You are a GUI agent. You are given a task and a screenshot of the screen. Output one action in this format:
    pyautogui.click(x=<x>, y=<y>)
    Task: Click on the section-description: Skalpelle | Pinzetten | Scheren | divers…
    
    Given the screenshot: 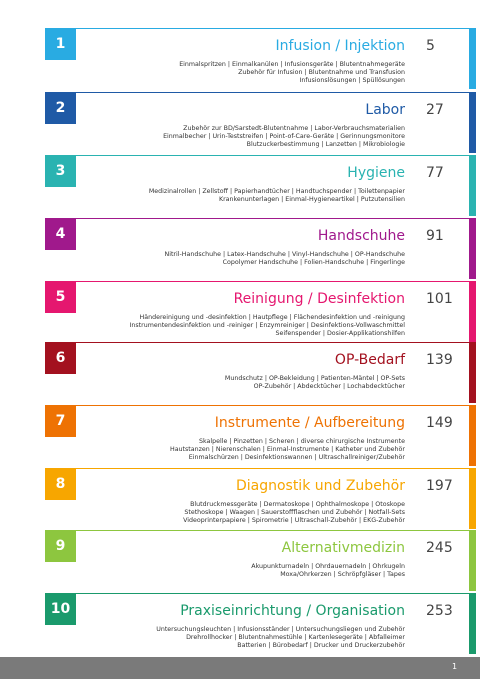 What is the action you would take?
    pyautogui.click(x=287, y=450)
    